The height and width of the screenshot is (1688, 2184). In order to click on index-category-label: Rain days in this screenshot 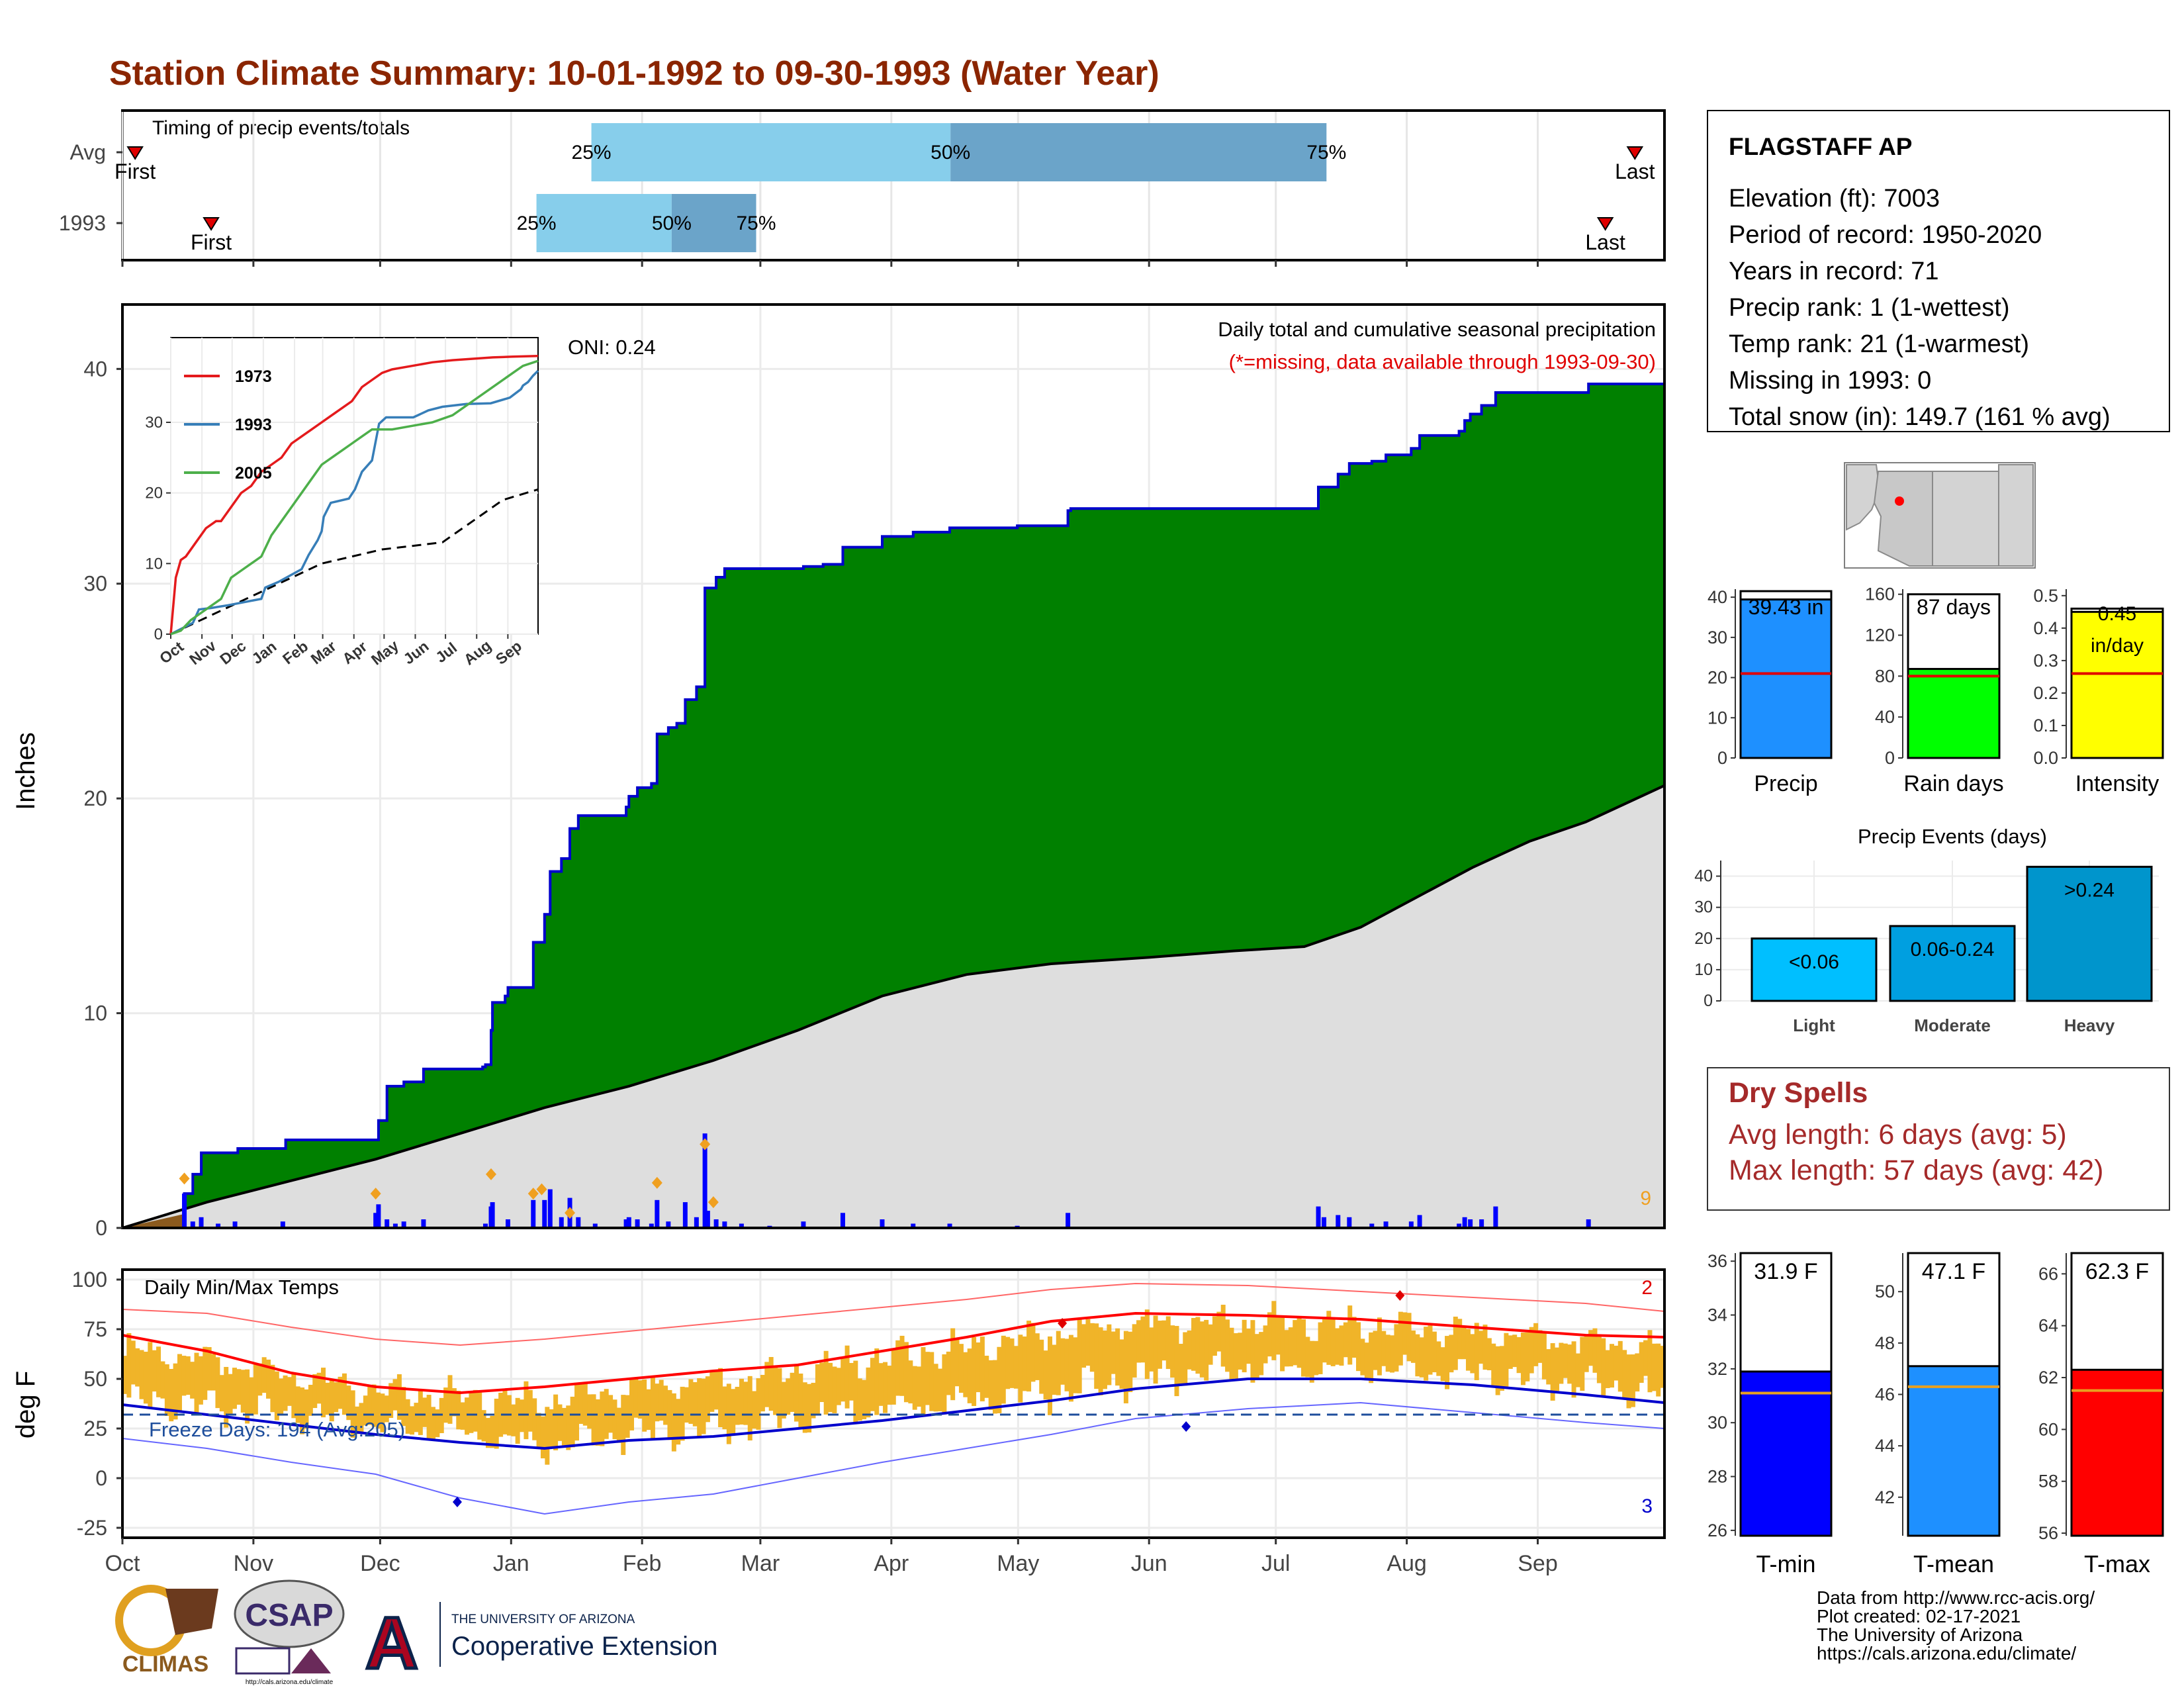, I will do `click(1953, 783)`.